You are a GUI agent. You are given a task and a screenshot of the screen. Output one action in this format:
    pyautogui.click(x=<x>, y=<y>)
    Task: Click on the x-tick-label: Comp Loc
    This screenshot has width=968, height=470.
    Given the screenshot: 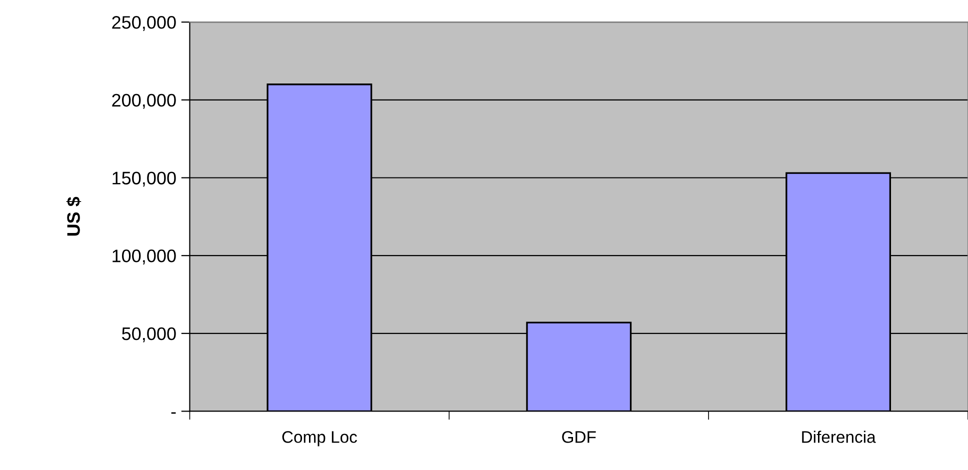 What is the action you would take?
    pyautogui.click(x=319, y=438)
    